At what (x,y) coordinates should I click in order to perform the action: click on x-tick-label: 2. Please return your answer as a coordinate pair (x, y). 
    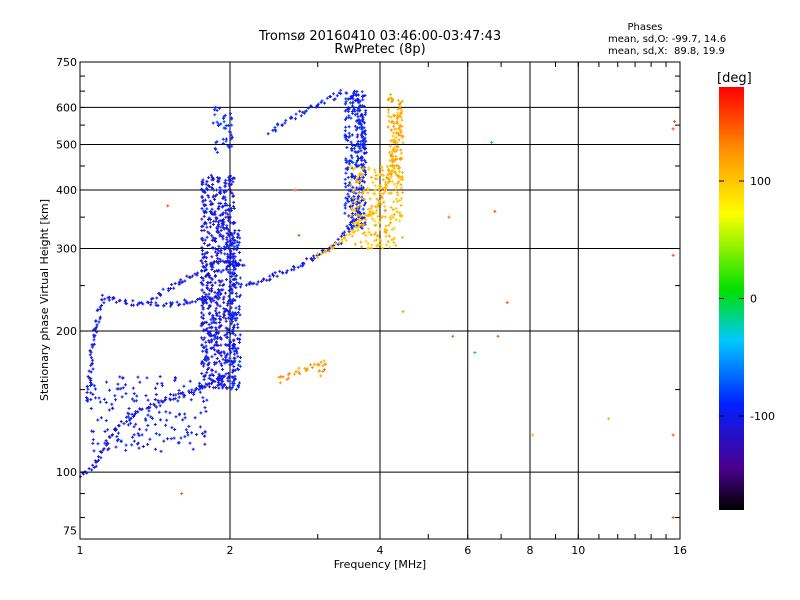
    Looking at the image, I should click on (230, 550).